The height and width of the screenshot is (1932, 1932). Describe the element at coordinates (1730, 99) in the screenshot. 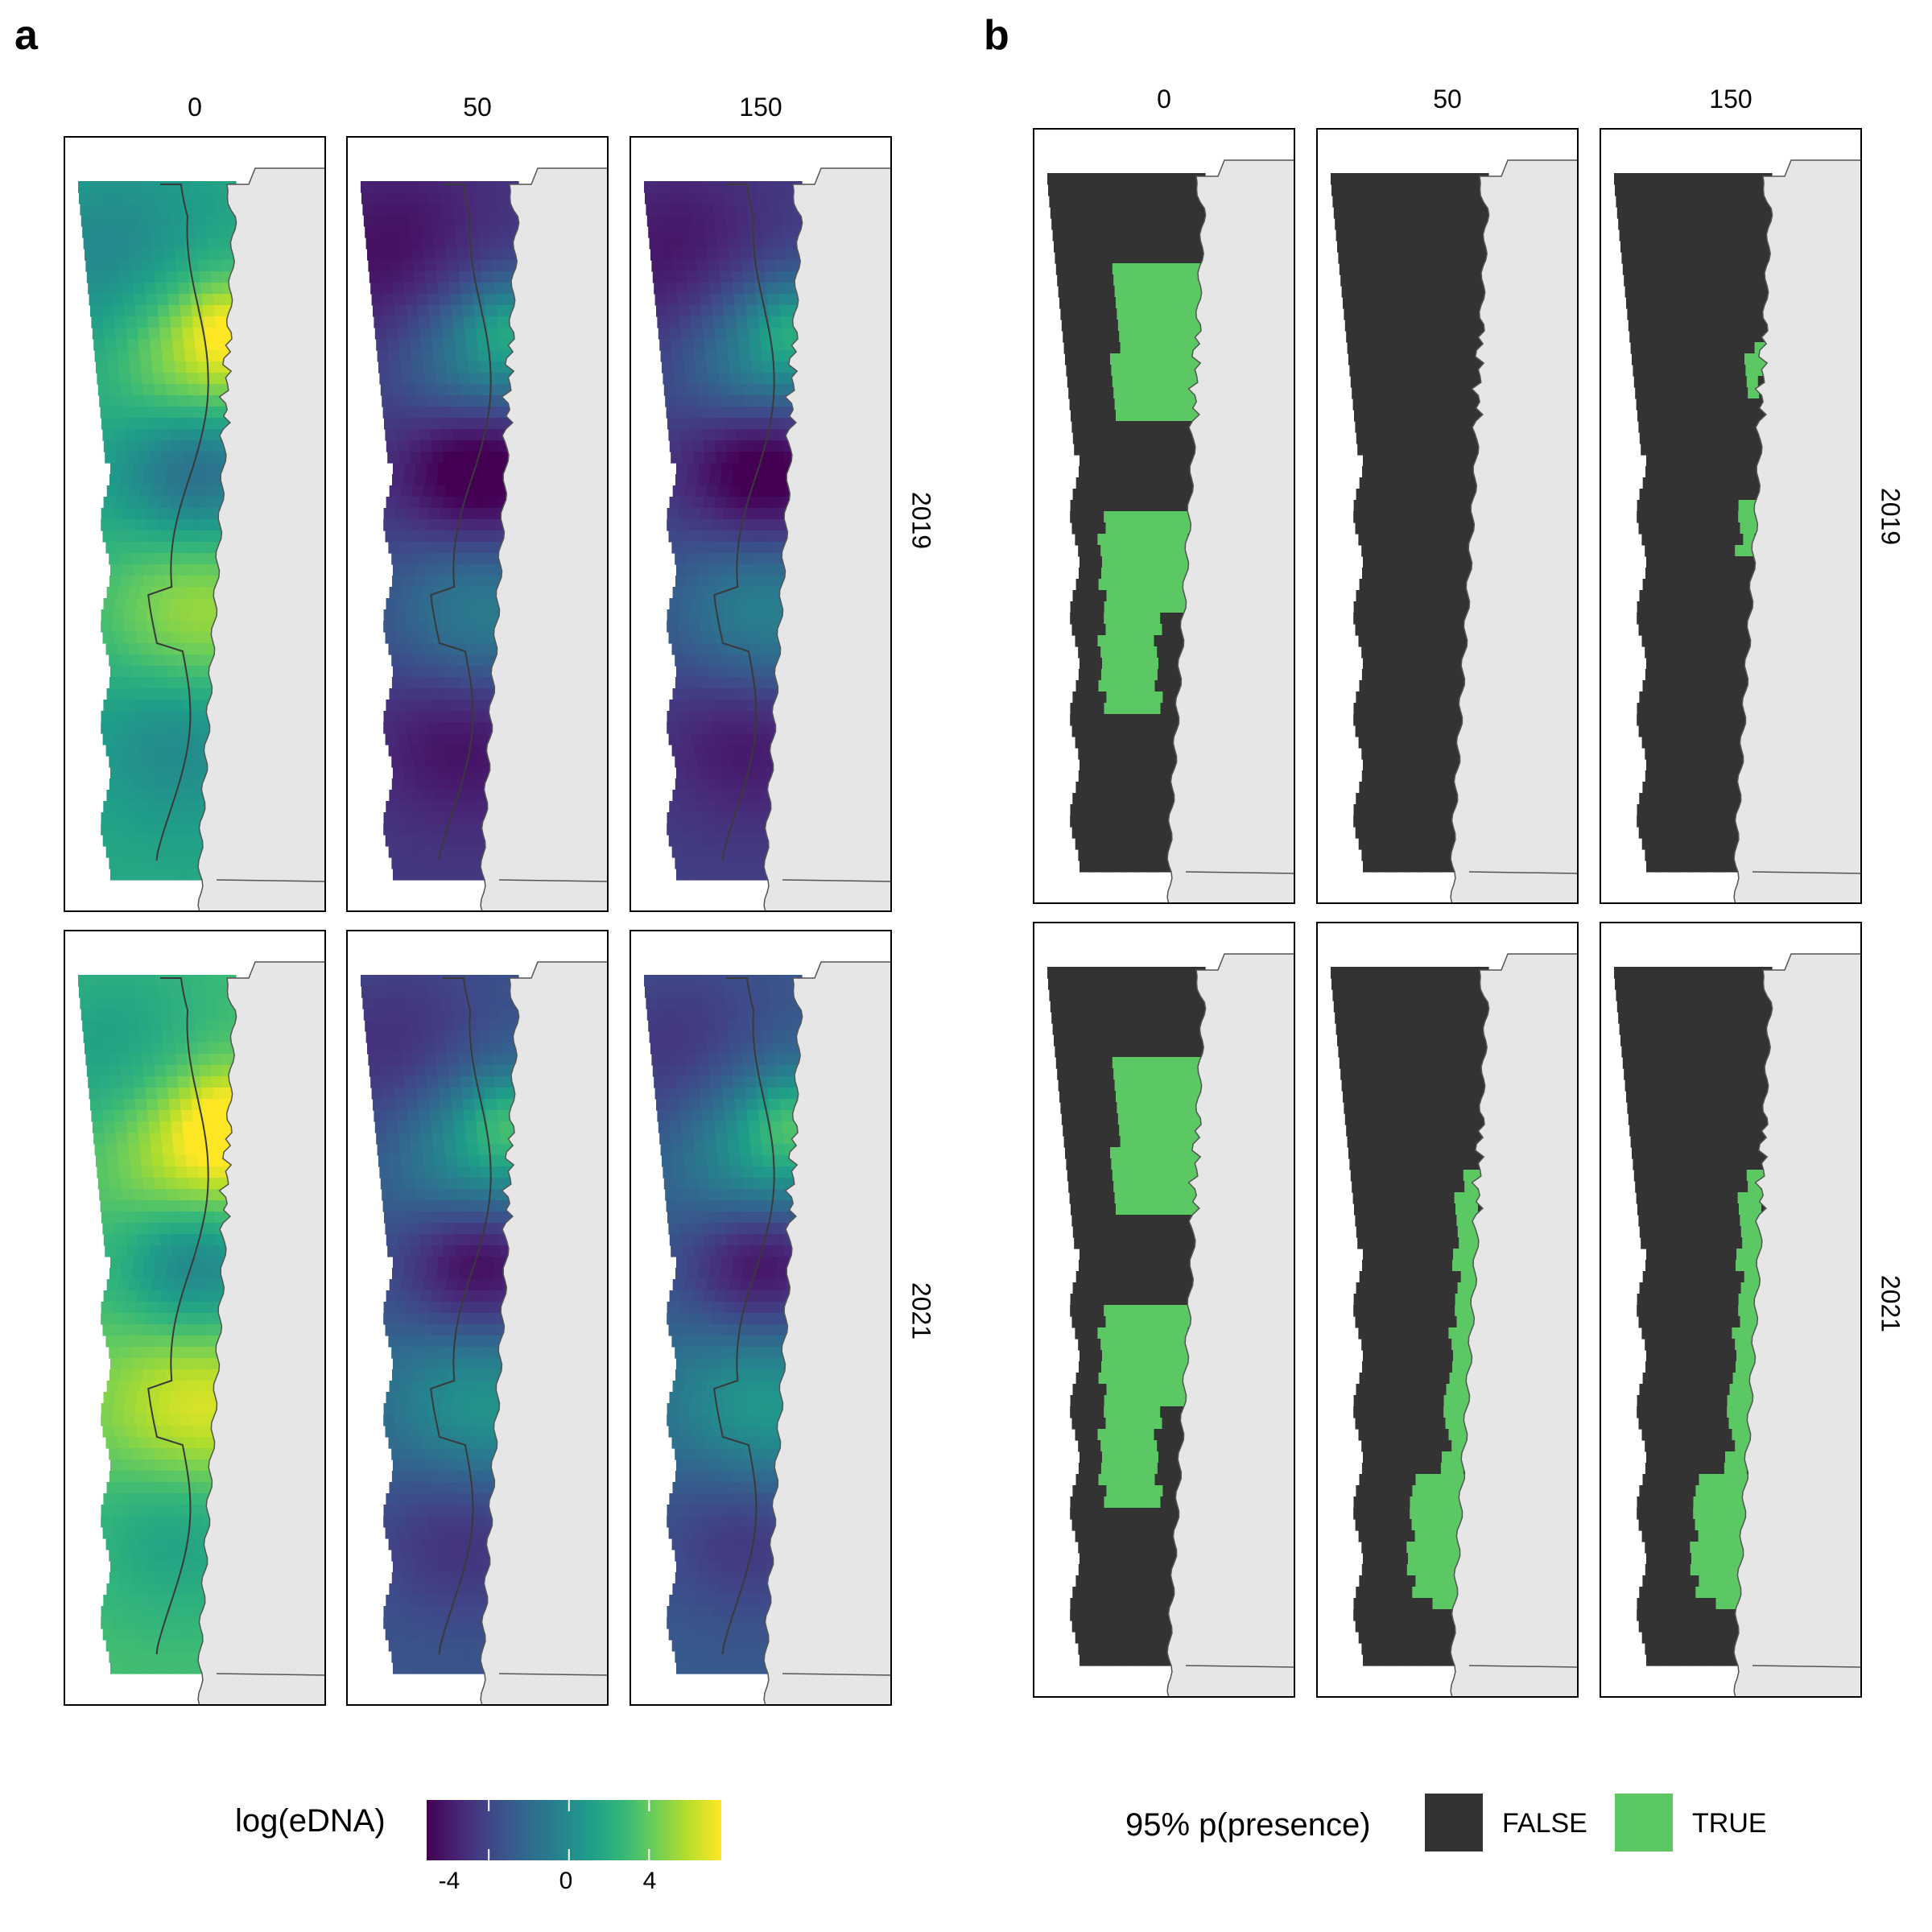

I see `column-header-depth-150-b: 150` at that location.